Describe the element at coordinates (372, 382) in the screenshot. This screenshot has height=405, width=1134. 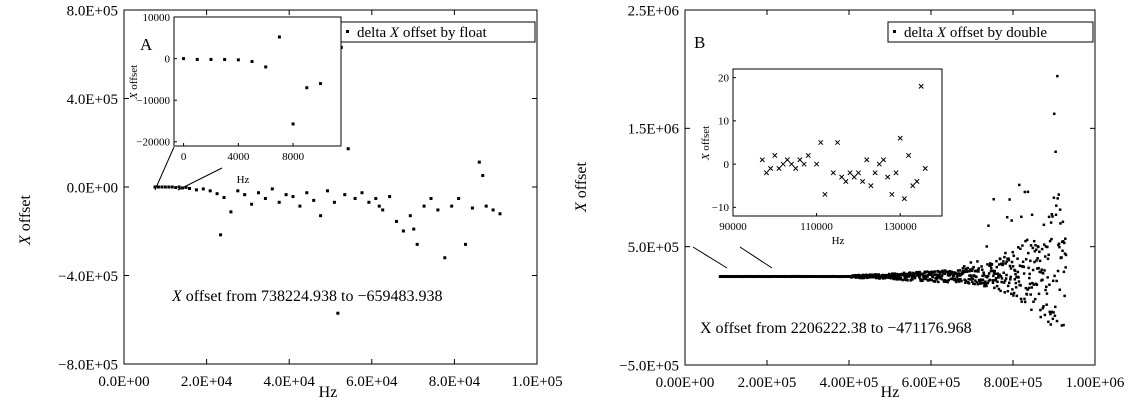
I see `x-tick-label: 6.0E+04` at that location.